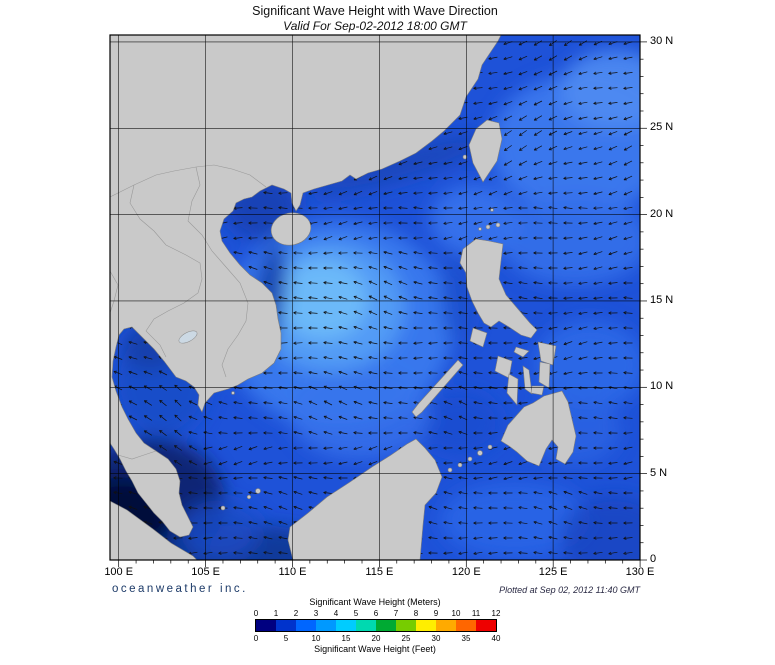  I want to click on legend-feet-title: Significant Wave Height (Feet), so click(375, 649).